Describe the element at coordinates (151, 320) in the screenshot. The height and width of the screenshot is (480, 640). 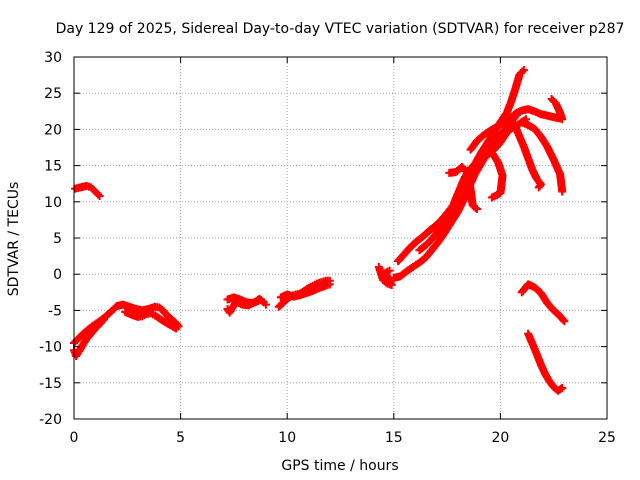
I see `series-s4` at that location.